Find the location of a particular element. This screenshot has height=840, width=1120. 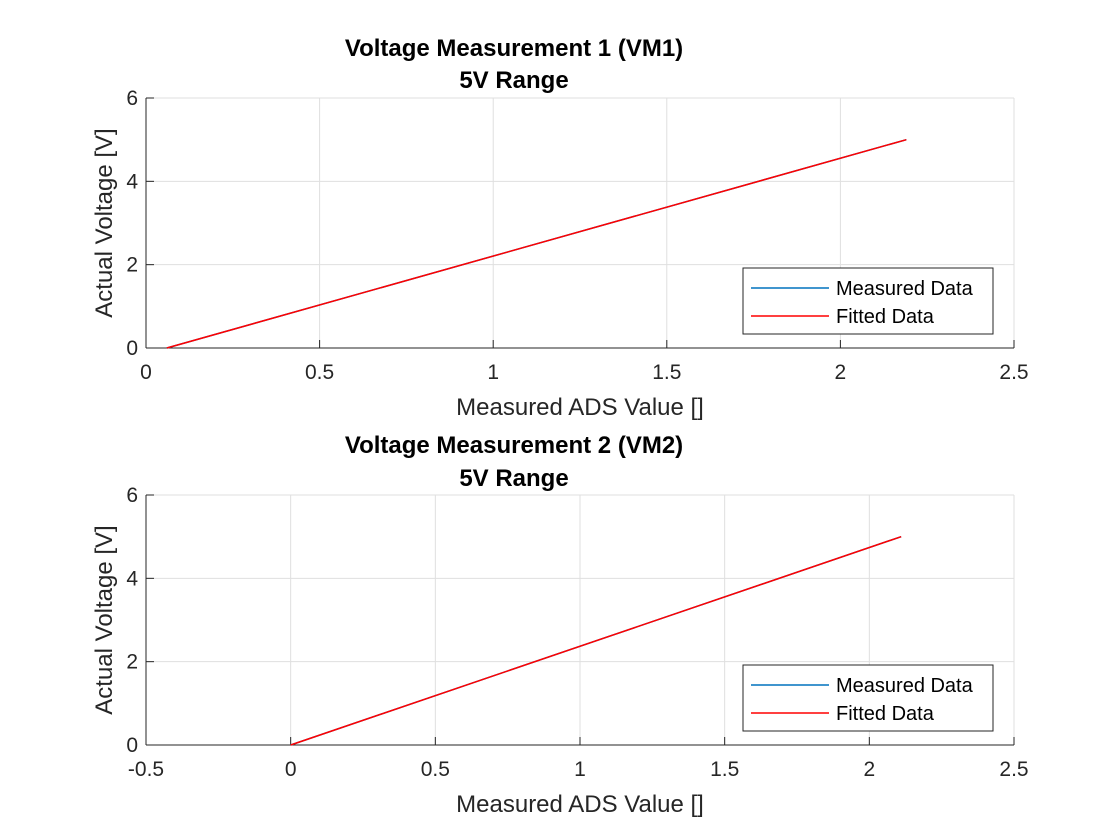

chart-2-ytick-label-2: 4 is located at coordinates (132, 578).